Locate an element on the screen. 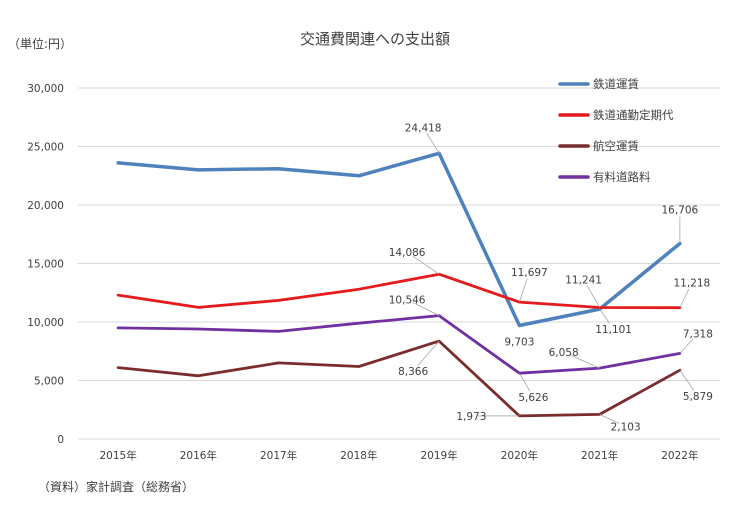  data-label: 14,086 is located at coordinates (407, 253).